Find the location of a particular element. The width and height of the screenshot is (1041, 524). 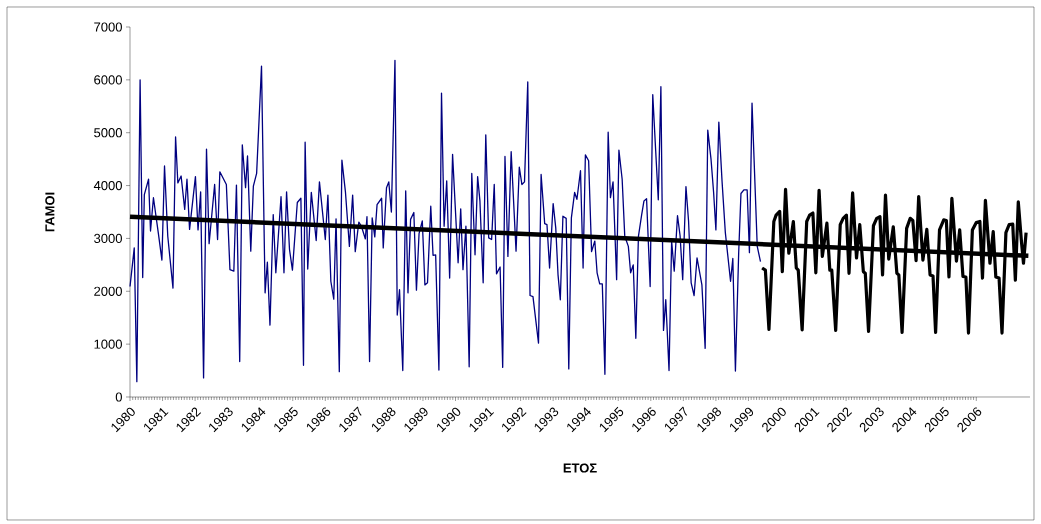

y-tick-label: 0 is located at coordinates (118, 397).